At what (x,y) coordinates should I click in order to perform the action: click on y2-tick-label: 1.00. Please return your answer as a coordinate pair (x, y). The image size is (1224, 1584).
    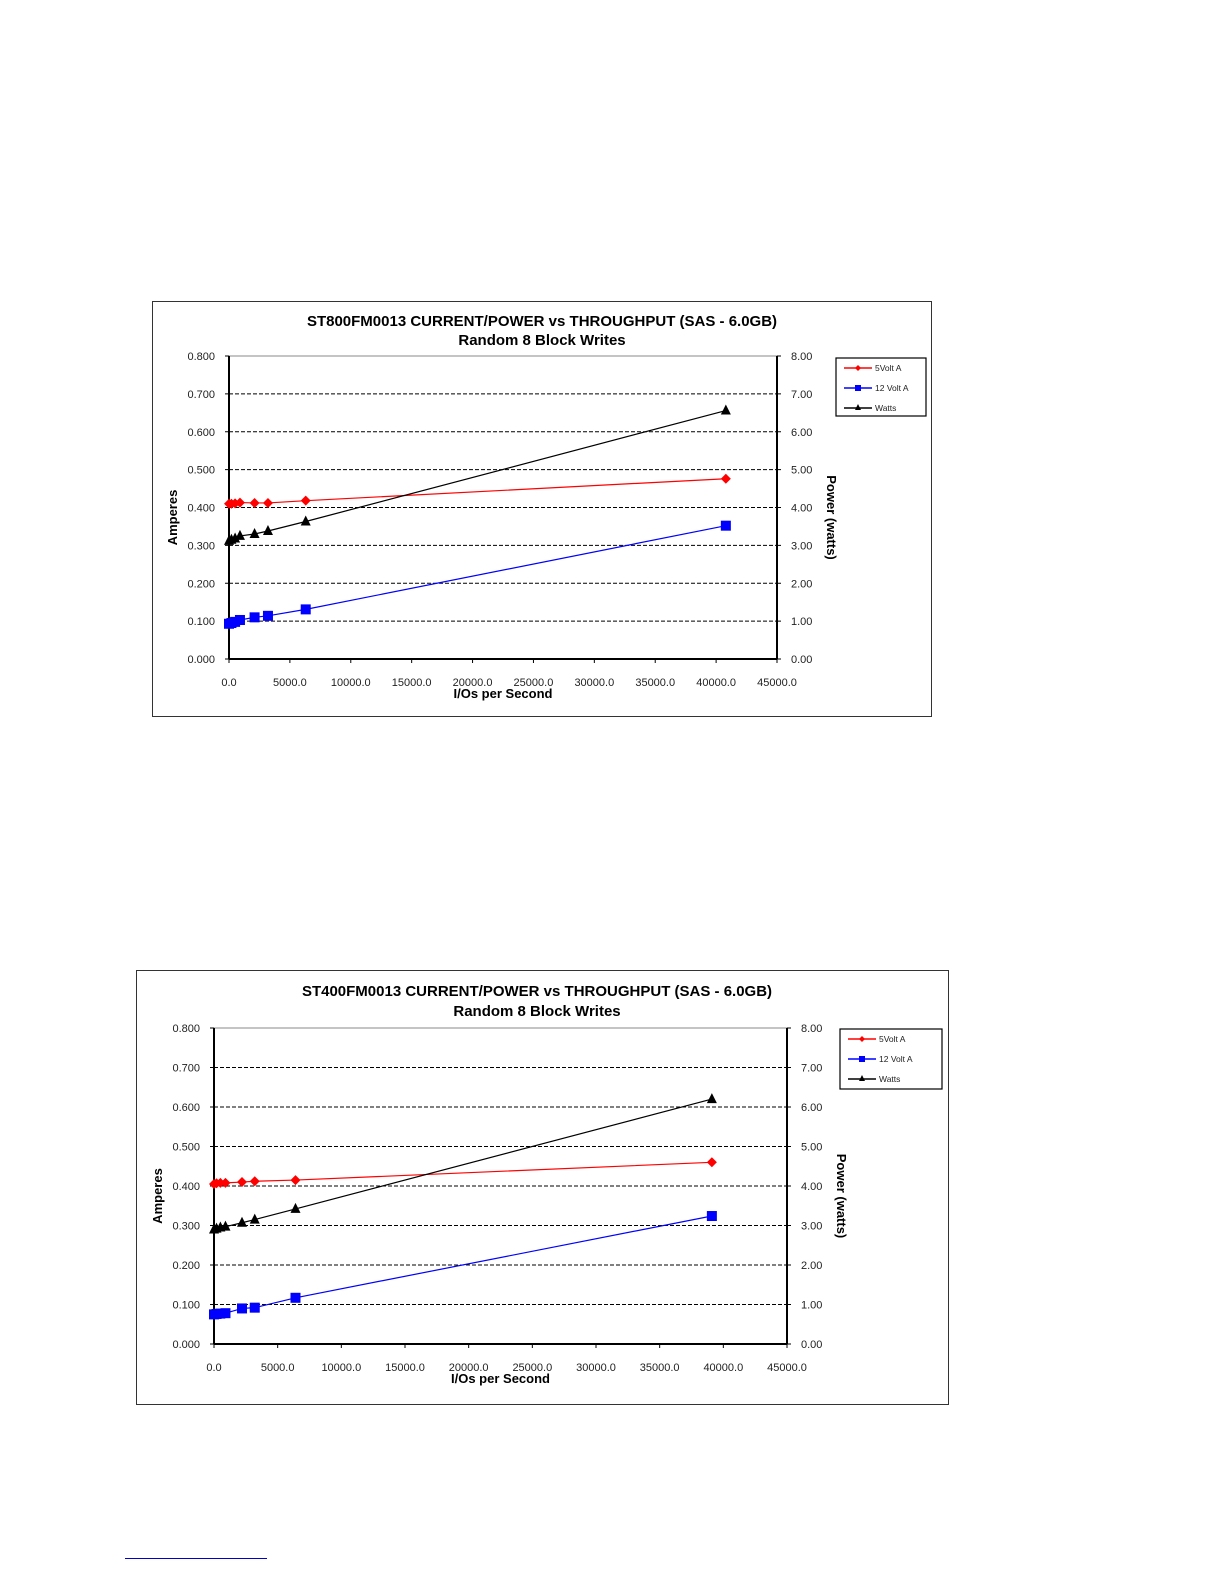
    Looking at the image, I should click on (811, 1306).